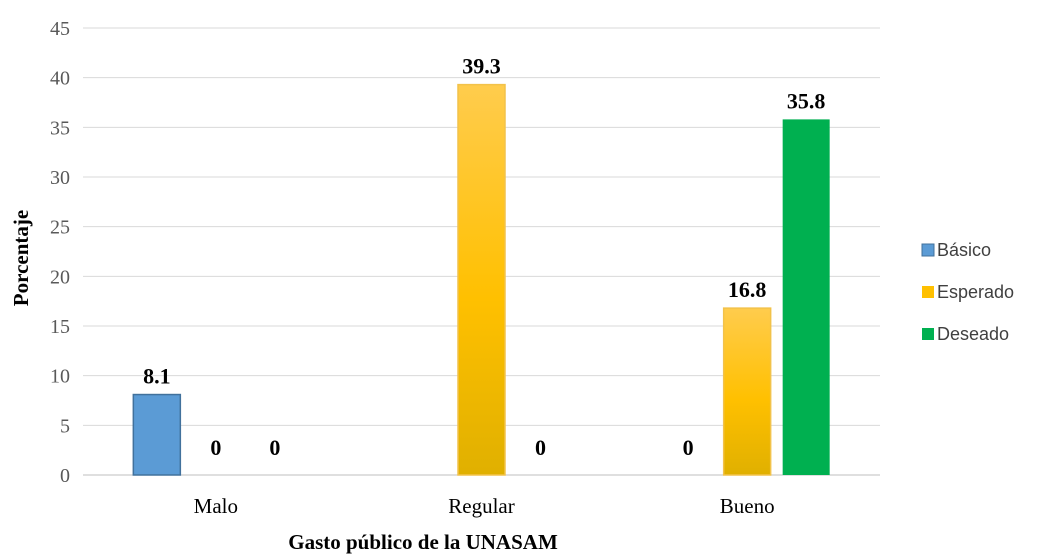 The width and height of the screenshot is (1043, 555). I want to click on x-category-label: Regular, so click(481, 506).